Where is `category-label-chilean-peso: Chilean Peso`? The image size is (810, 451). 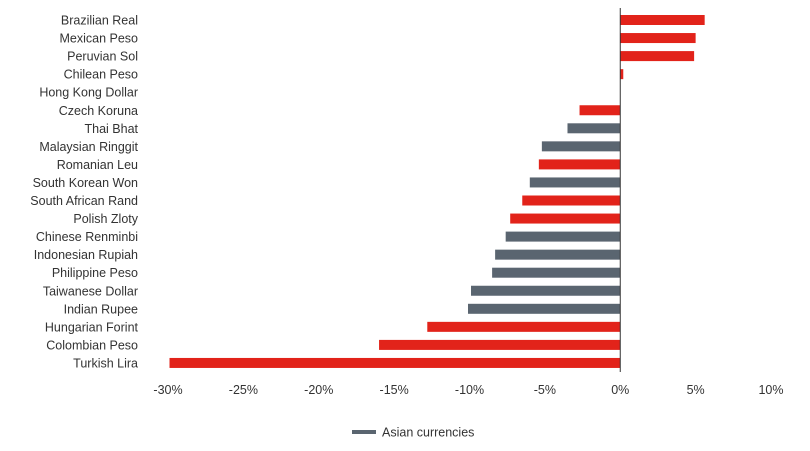 category-label-chilean-peso: Chilean Peso is located at coordinates (101, 75).